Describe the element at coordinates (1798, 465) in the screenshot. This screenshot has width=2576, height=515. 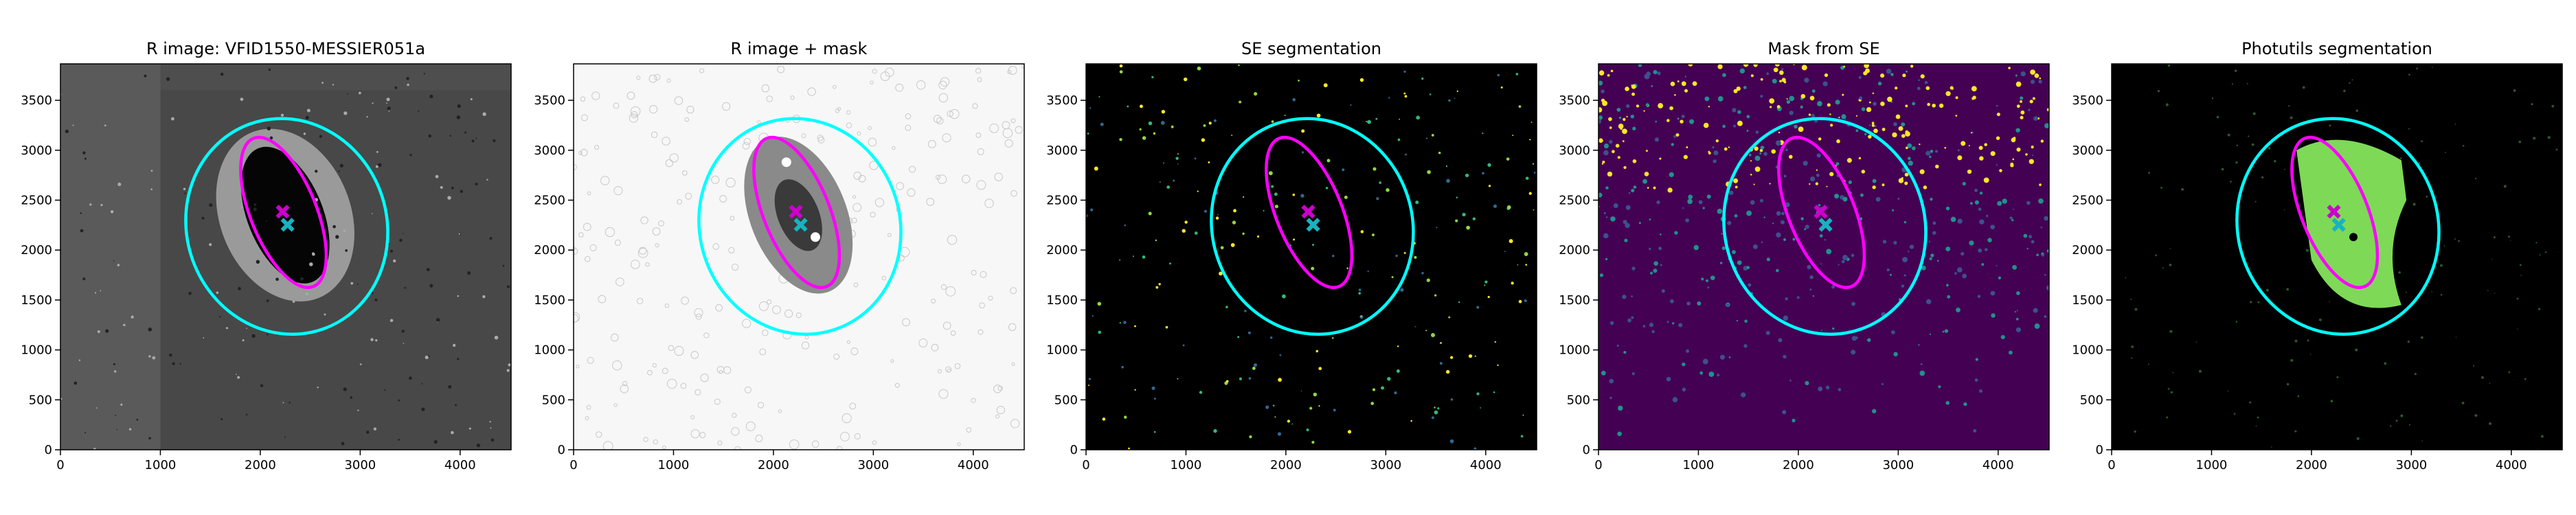
I see `x-tick-label: 2000` at that location.